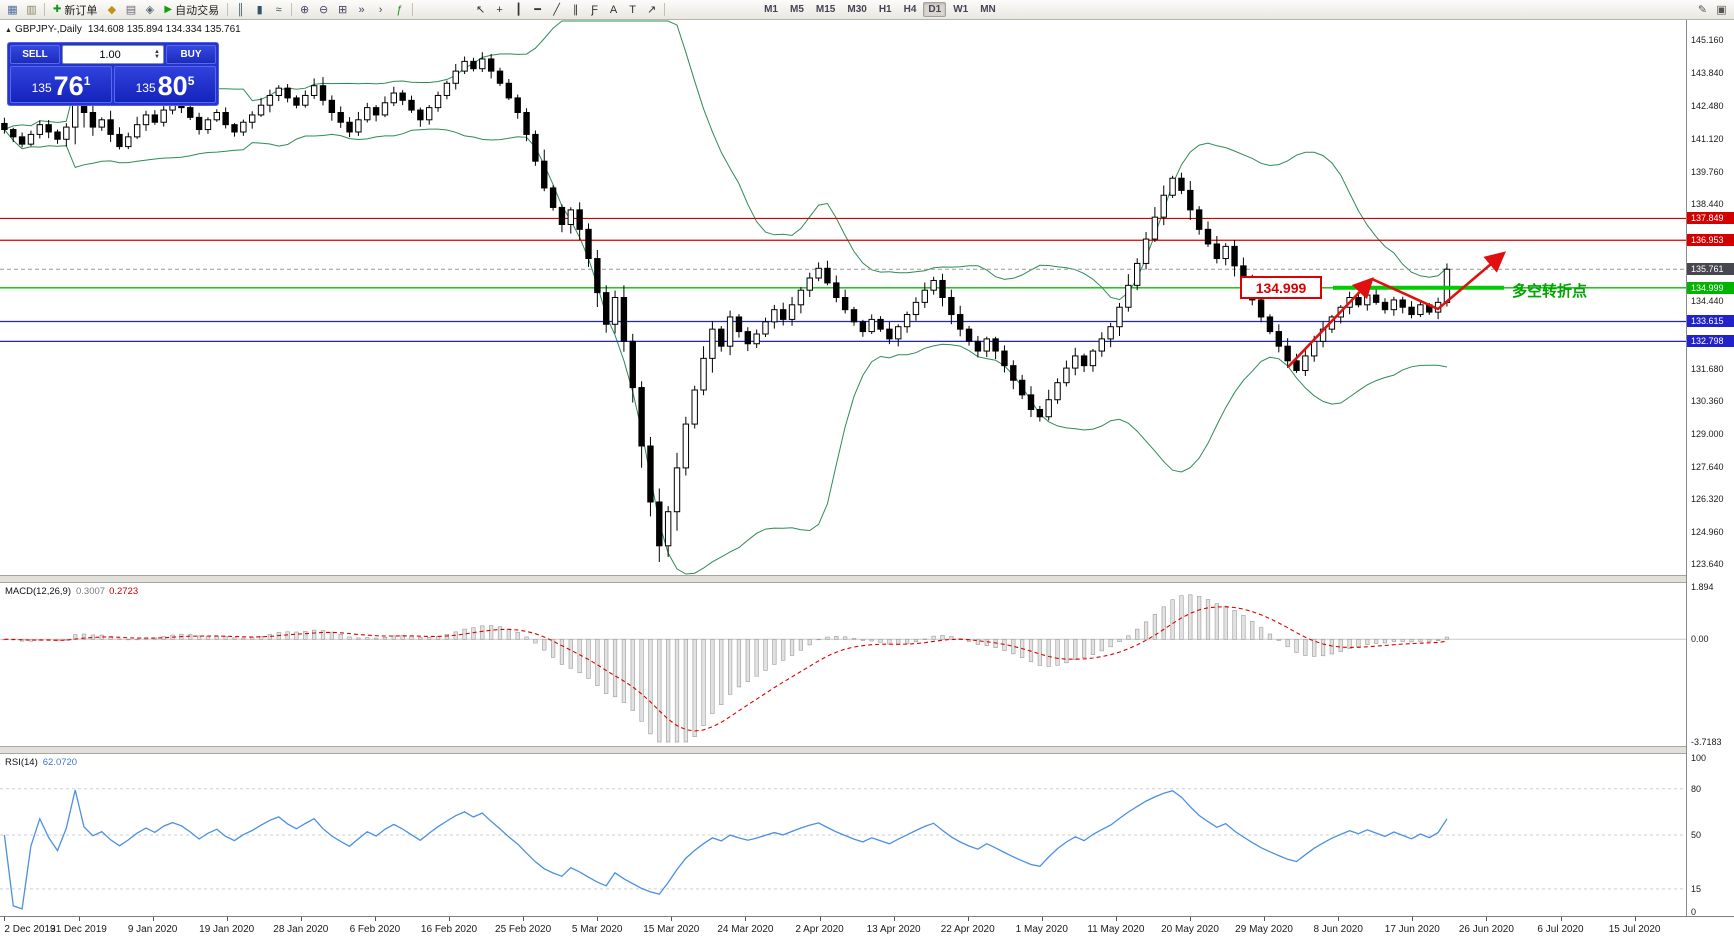 The height and width of the screenshot is (942, 1734). What do you see at coordinates (81, 10) in the screenshot?
I see `new-order-button-label: 新订单` at bounding box center [81, 10].